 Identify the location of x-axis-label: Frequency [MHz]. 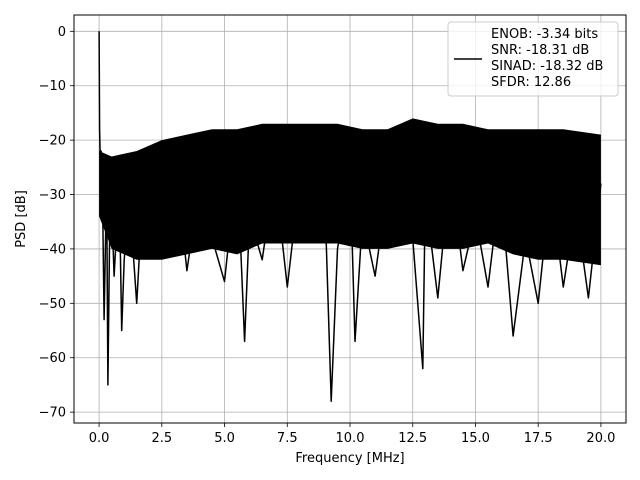
(349, 458).